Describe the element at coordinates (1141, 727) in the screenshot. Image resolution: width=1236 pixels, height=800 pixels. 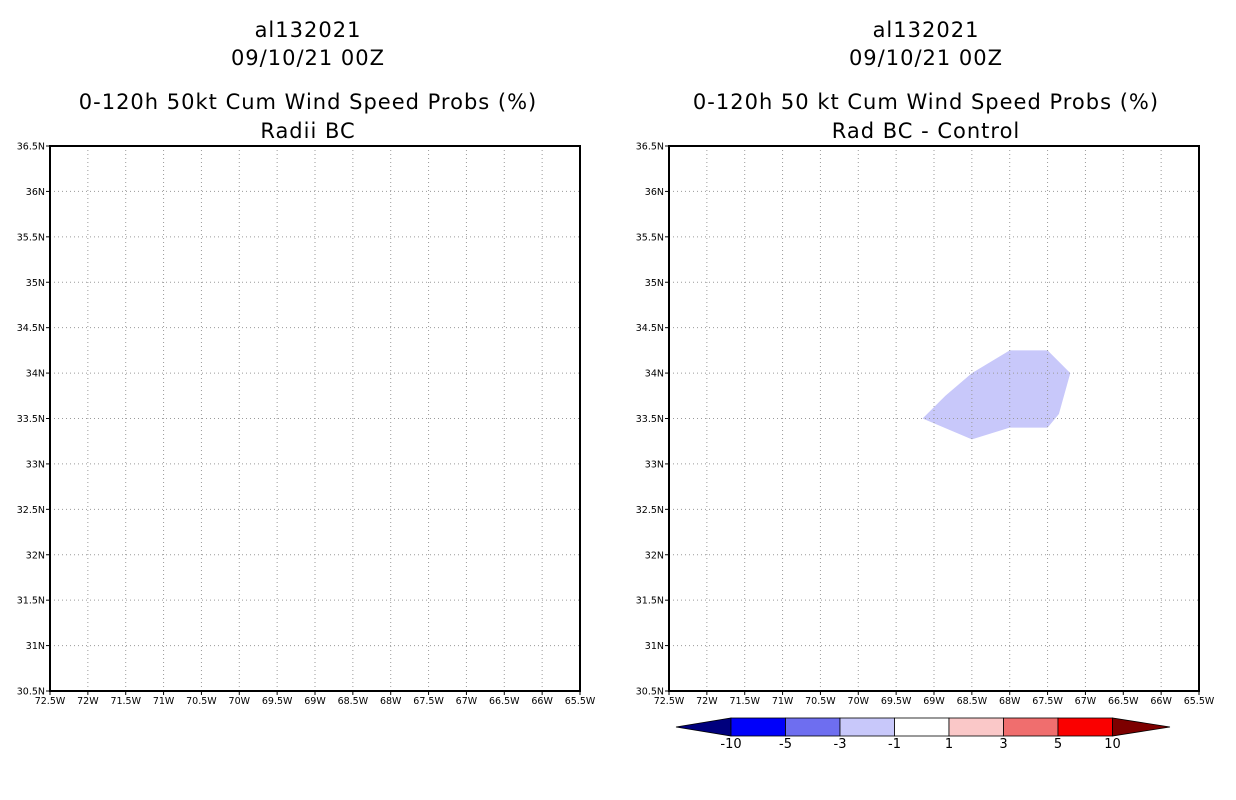
I see `colorbar-over-arrow` at that location.